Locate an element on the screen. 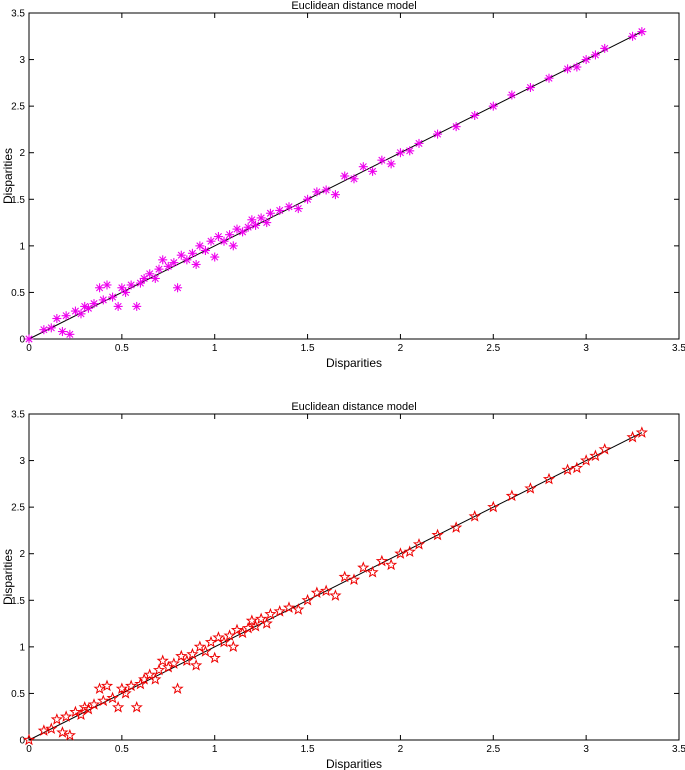 The image size is (685, 770). x-tick-label: 0.5 is located at coordinates (122, 348).